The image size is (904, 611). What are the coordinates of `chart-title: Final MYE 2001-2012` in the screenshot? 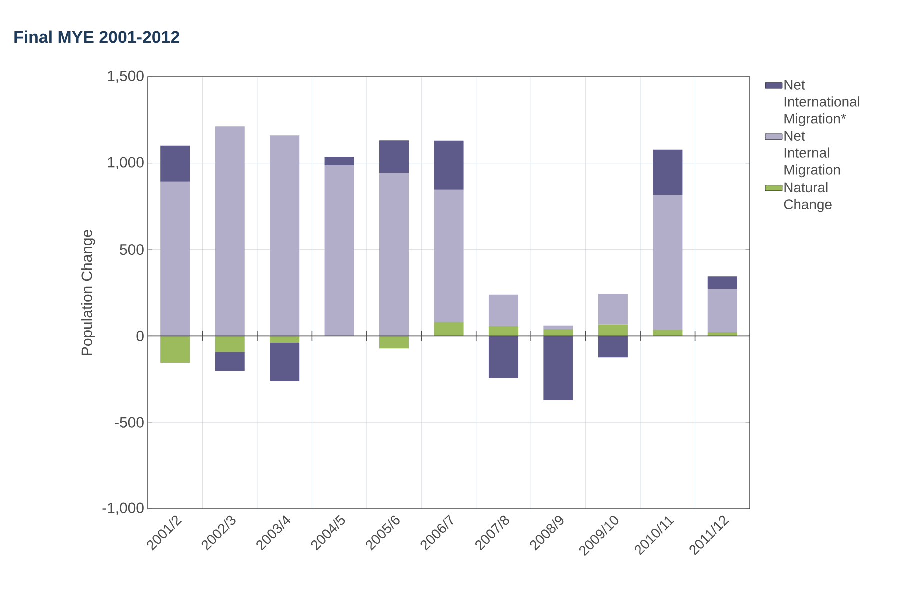 It's located at (97, 37).